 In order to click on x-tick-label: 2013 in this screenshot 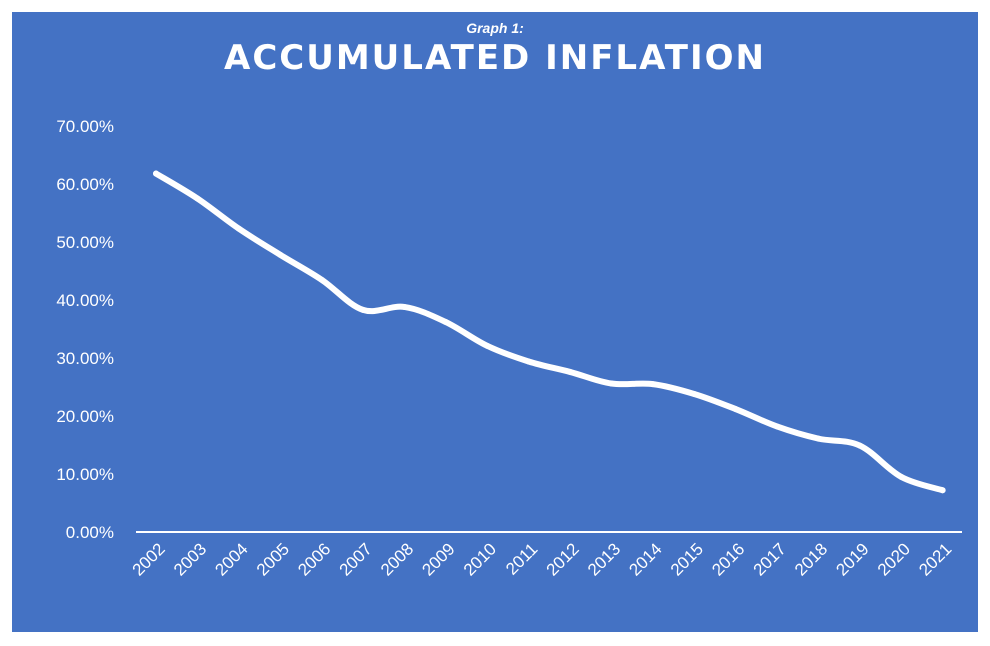, I will do `click(604, 559)`.